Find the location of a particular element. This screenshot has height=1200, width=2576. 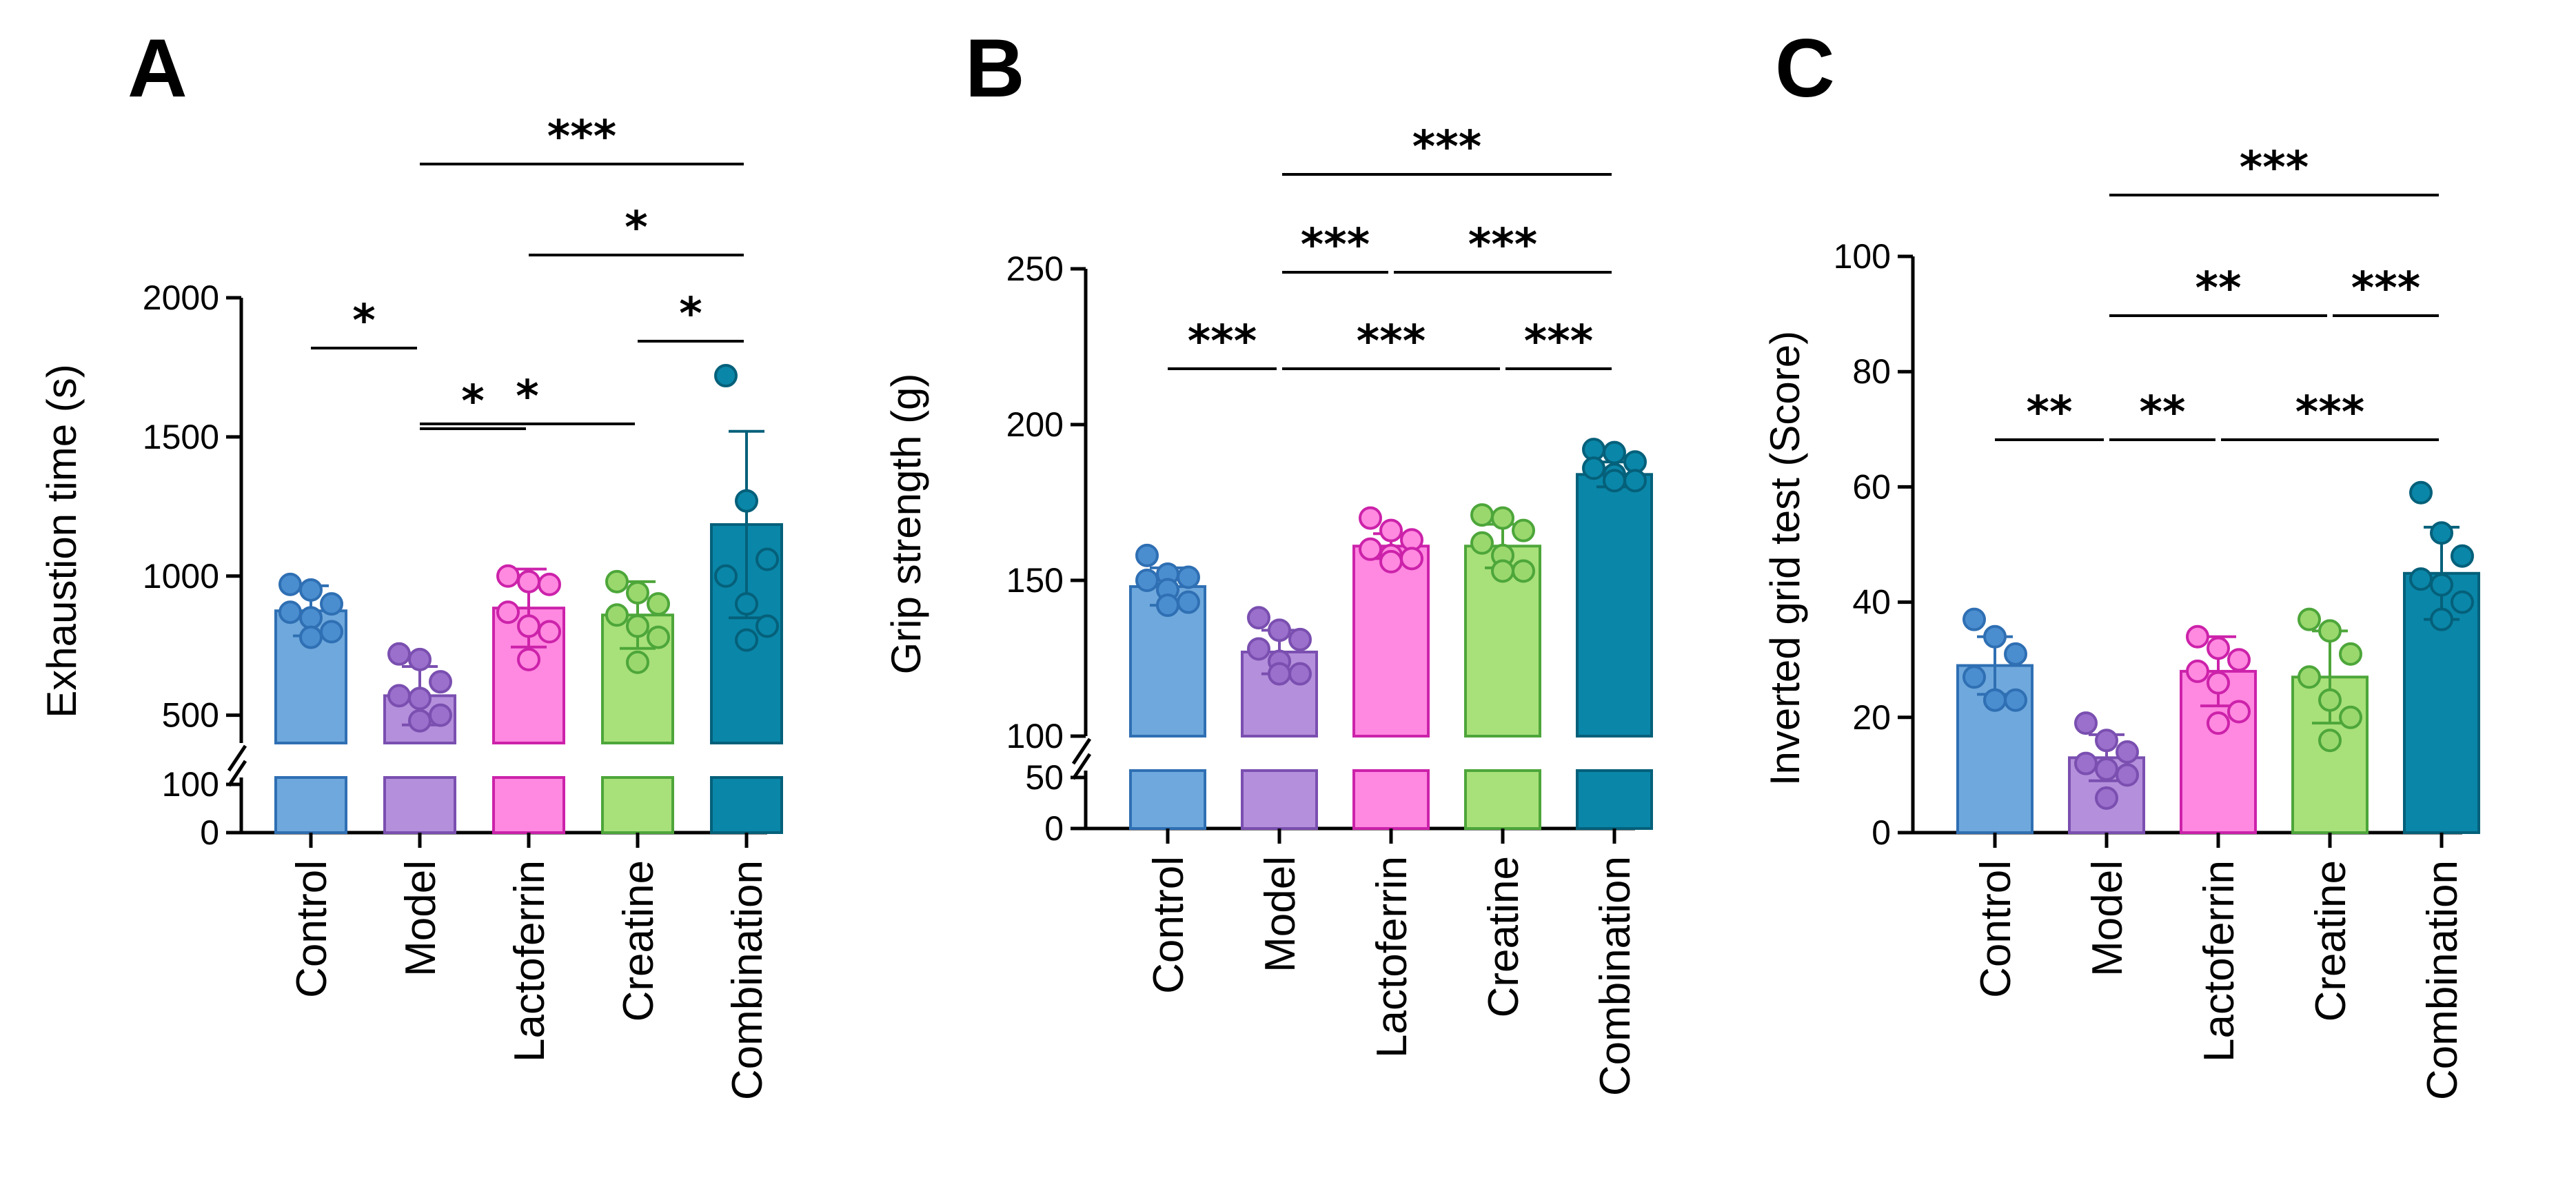

panel-c-category-label-control: Control is located at coordinates (1996, 929).